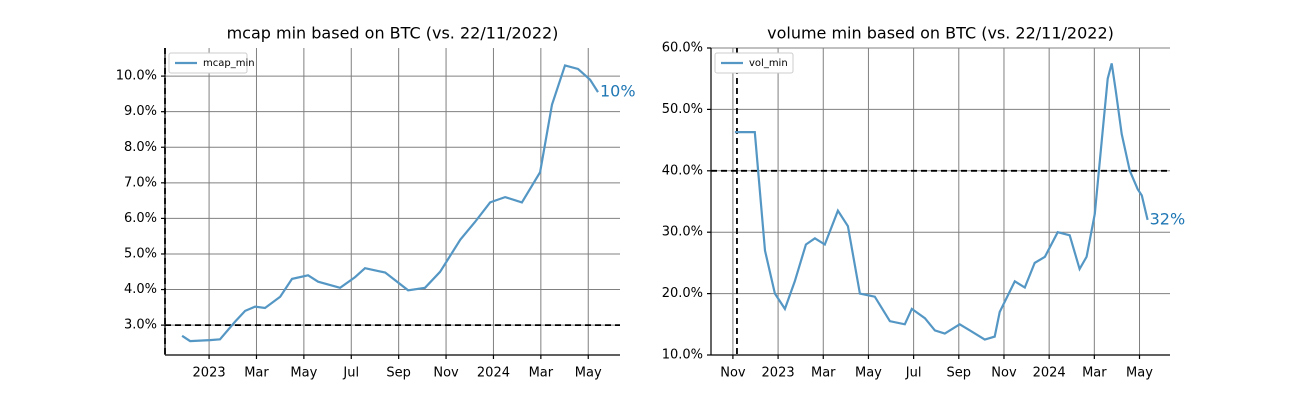  Describe the element at coordinates (140, 111) in the screenshot. I see `y-tick-label: 9.0%` at that location.